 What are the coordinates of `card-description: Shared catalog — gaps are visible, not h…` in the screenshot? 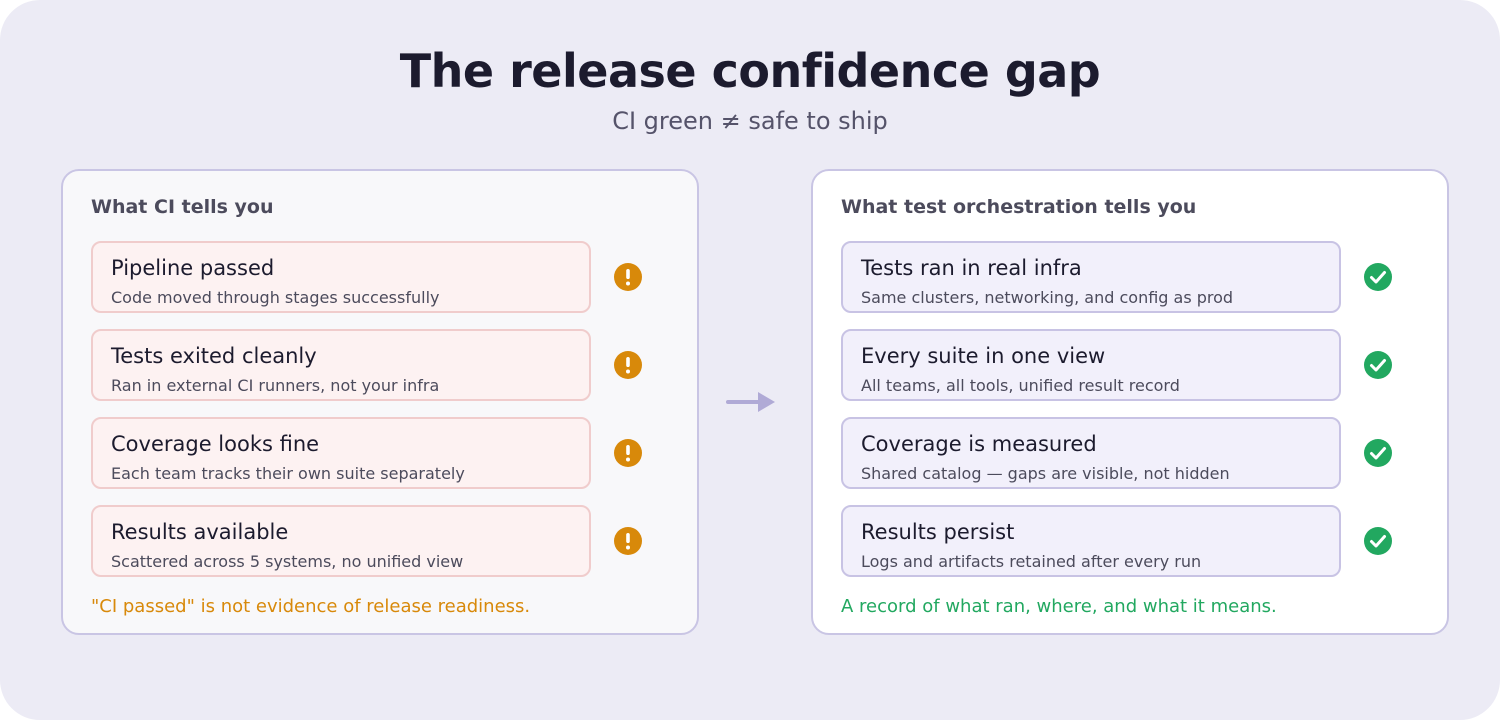 It's located at (1045, 473).